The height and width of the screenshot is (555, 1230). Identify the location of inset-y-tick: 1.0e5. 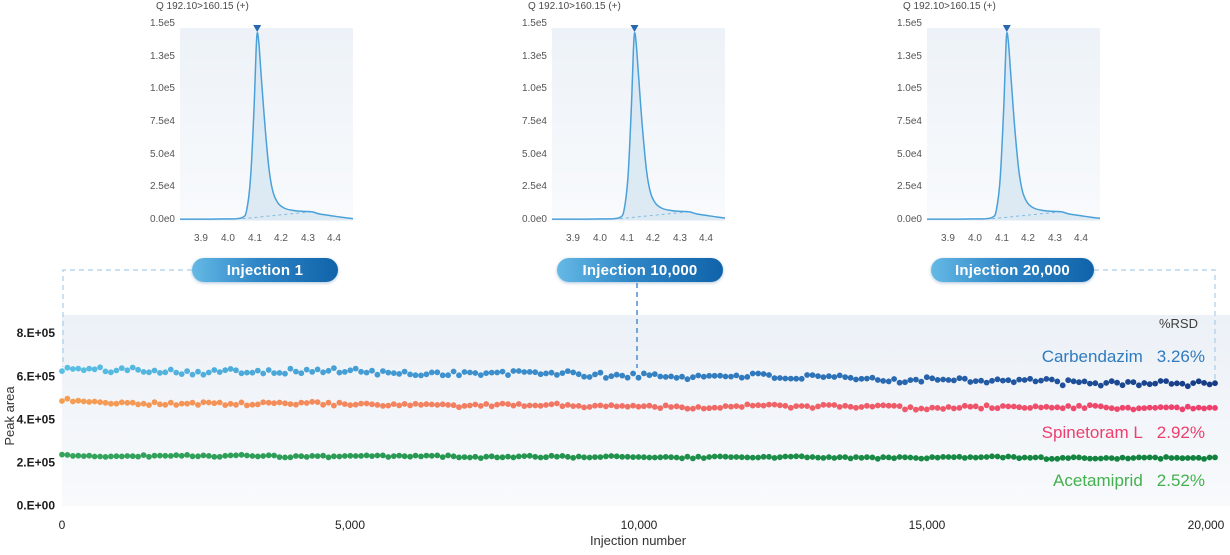
(162, 88).